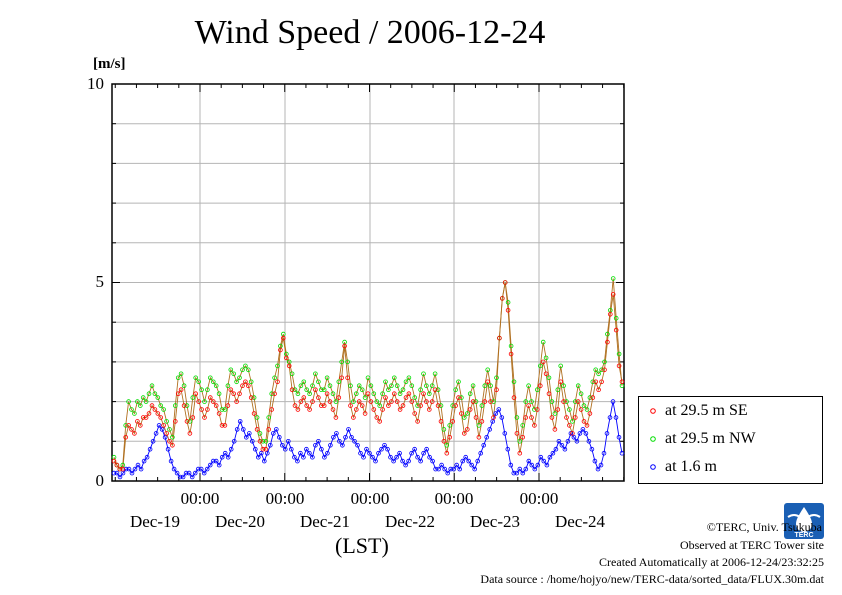 This screenshot has height=595, width=842. I want to click on credit-copyright: ©TERC, Univ. Tsukuba, so click(764, 527).